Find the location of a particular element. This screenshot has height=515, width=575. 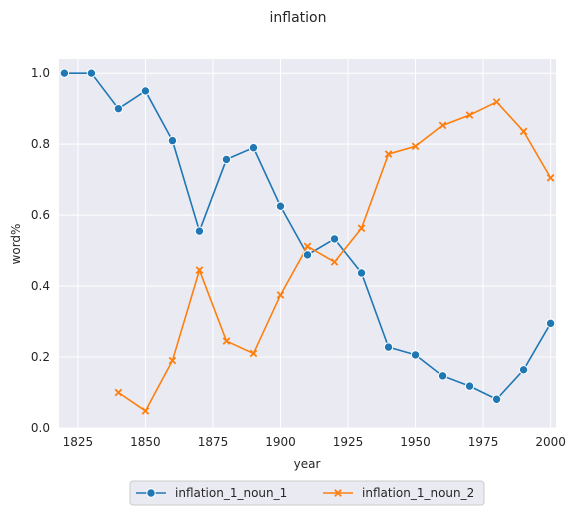

x-tick-label: 1975 is located at coordinates (483, 442).